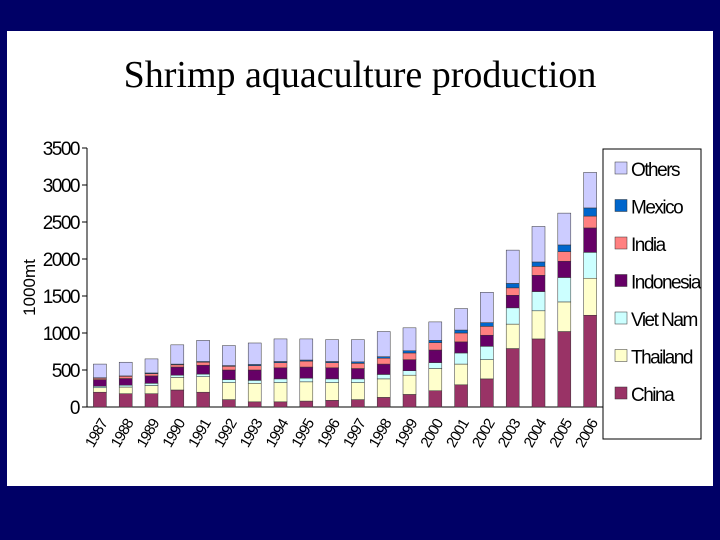  What do you see at coordinates (510, 433) in the screenshot?
I see `x-tick-label: 2003` at bounding box center [510, 433].